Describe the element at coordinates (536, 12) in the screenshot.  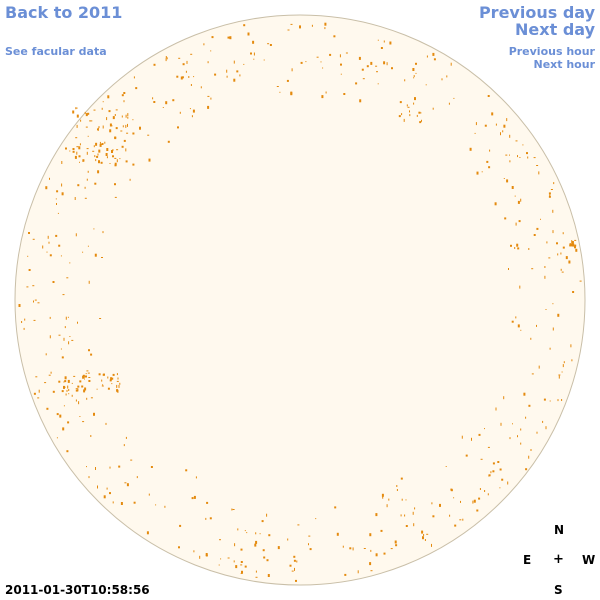
I see `previous-day-link: Previous day` at that location.